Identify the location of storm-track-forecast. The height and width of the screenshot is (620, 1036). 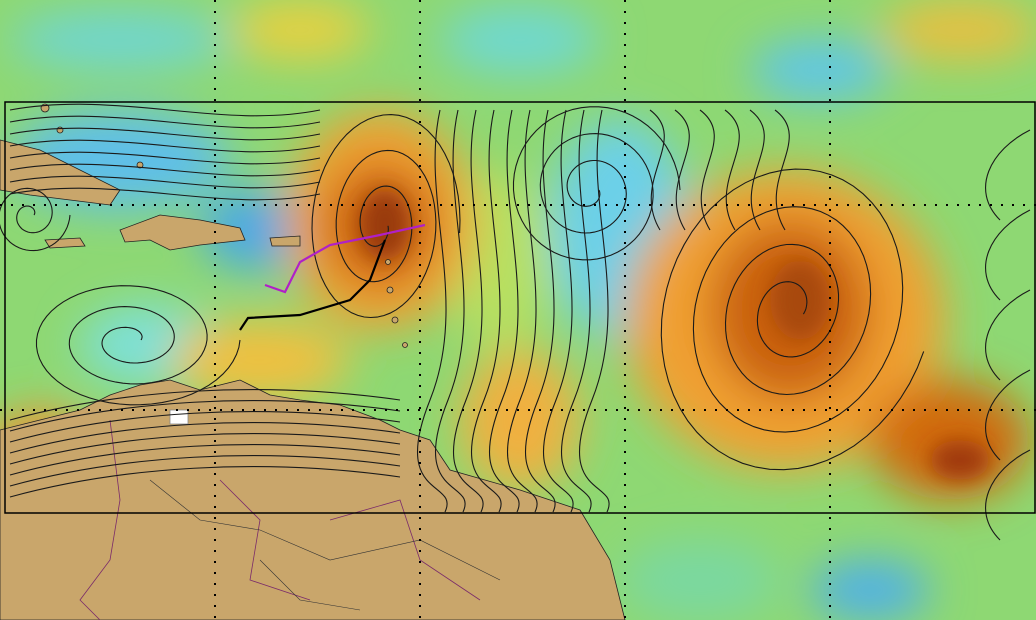
(345, 258).